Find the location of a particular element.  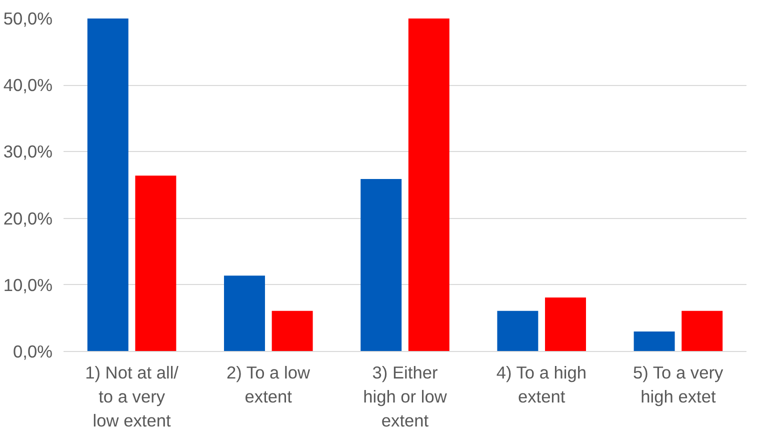

x-tick-label: 4) To a high extent is located at coordinates (541, 384).